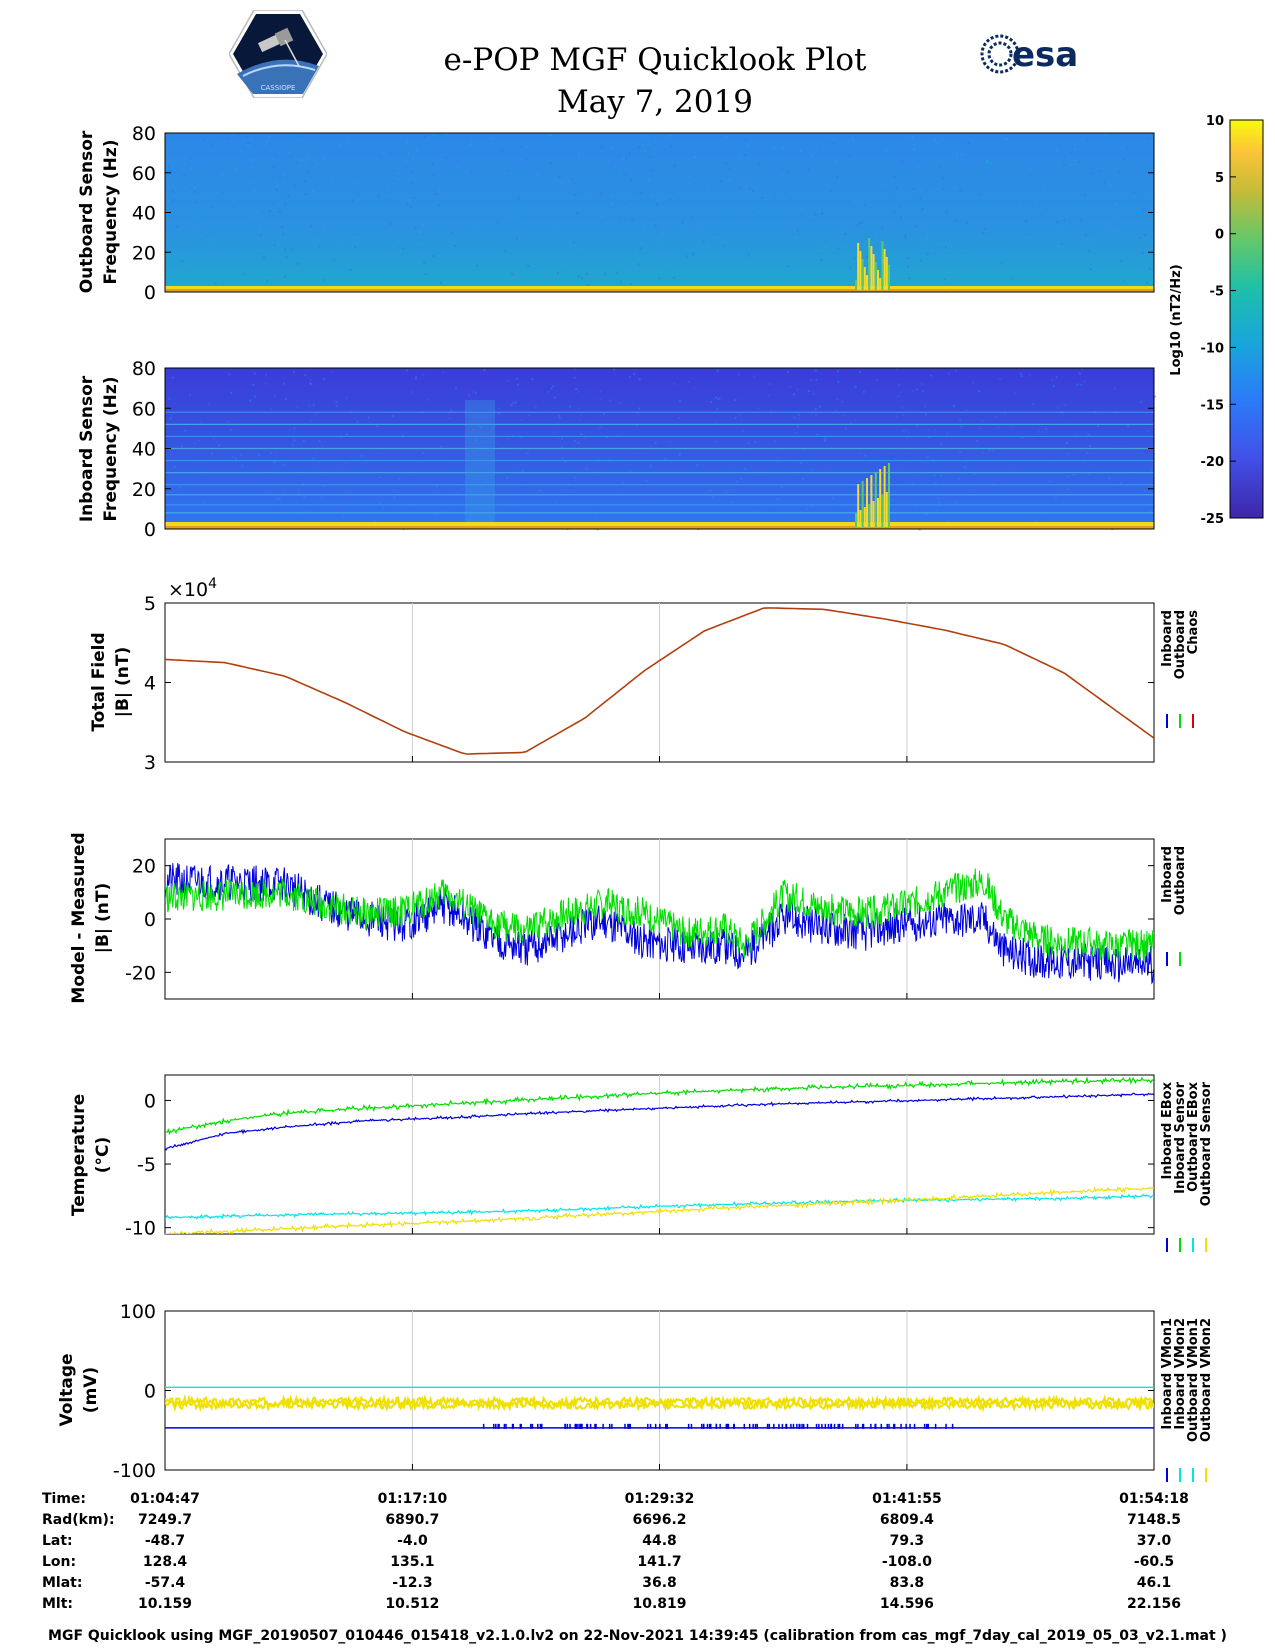 Image resolution: width=1275 pixels, height=1650 pixels. Describe the element at coordinates (412, 1562) in the screenshot. I see `ephemeris-cell: 135.1` at that location.